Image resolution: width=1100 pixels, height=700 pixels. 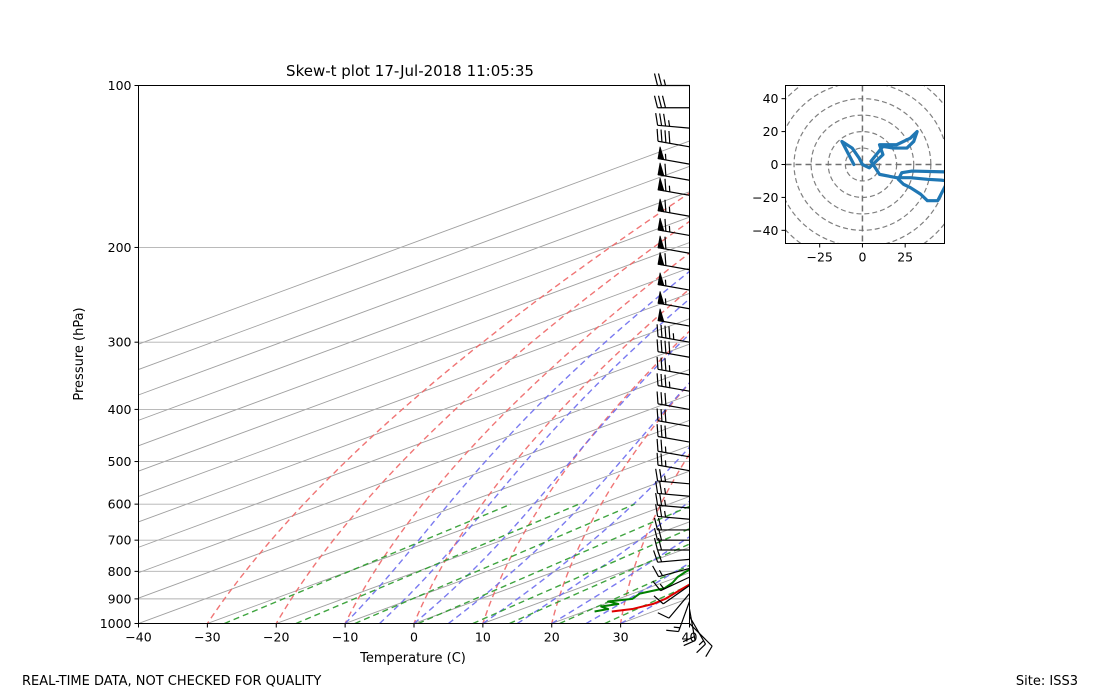 What do you see at coordinates (621, 637) in the screenshot?
I see `x-tick-label: 30` at bounding box center [621, 637].